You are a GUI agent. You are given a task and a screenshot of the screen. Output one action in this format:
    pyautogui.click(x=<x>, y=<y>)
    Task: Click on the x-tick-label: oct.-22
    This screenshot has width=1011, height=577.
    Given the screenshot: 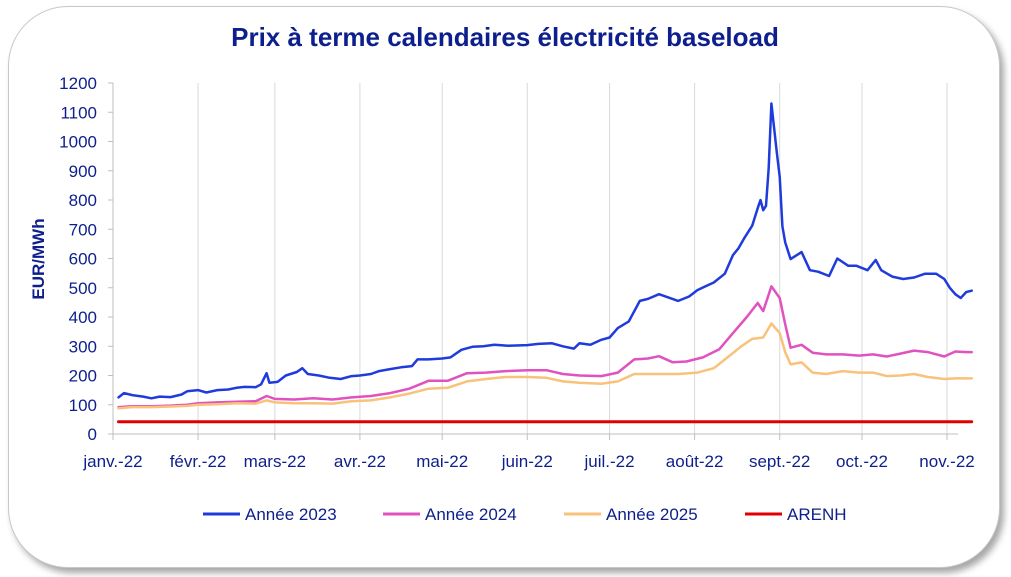 What is the action you would take?
    pyautogui.click(x=862, y=461)
    